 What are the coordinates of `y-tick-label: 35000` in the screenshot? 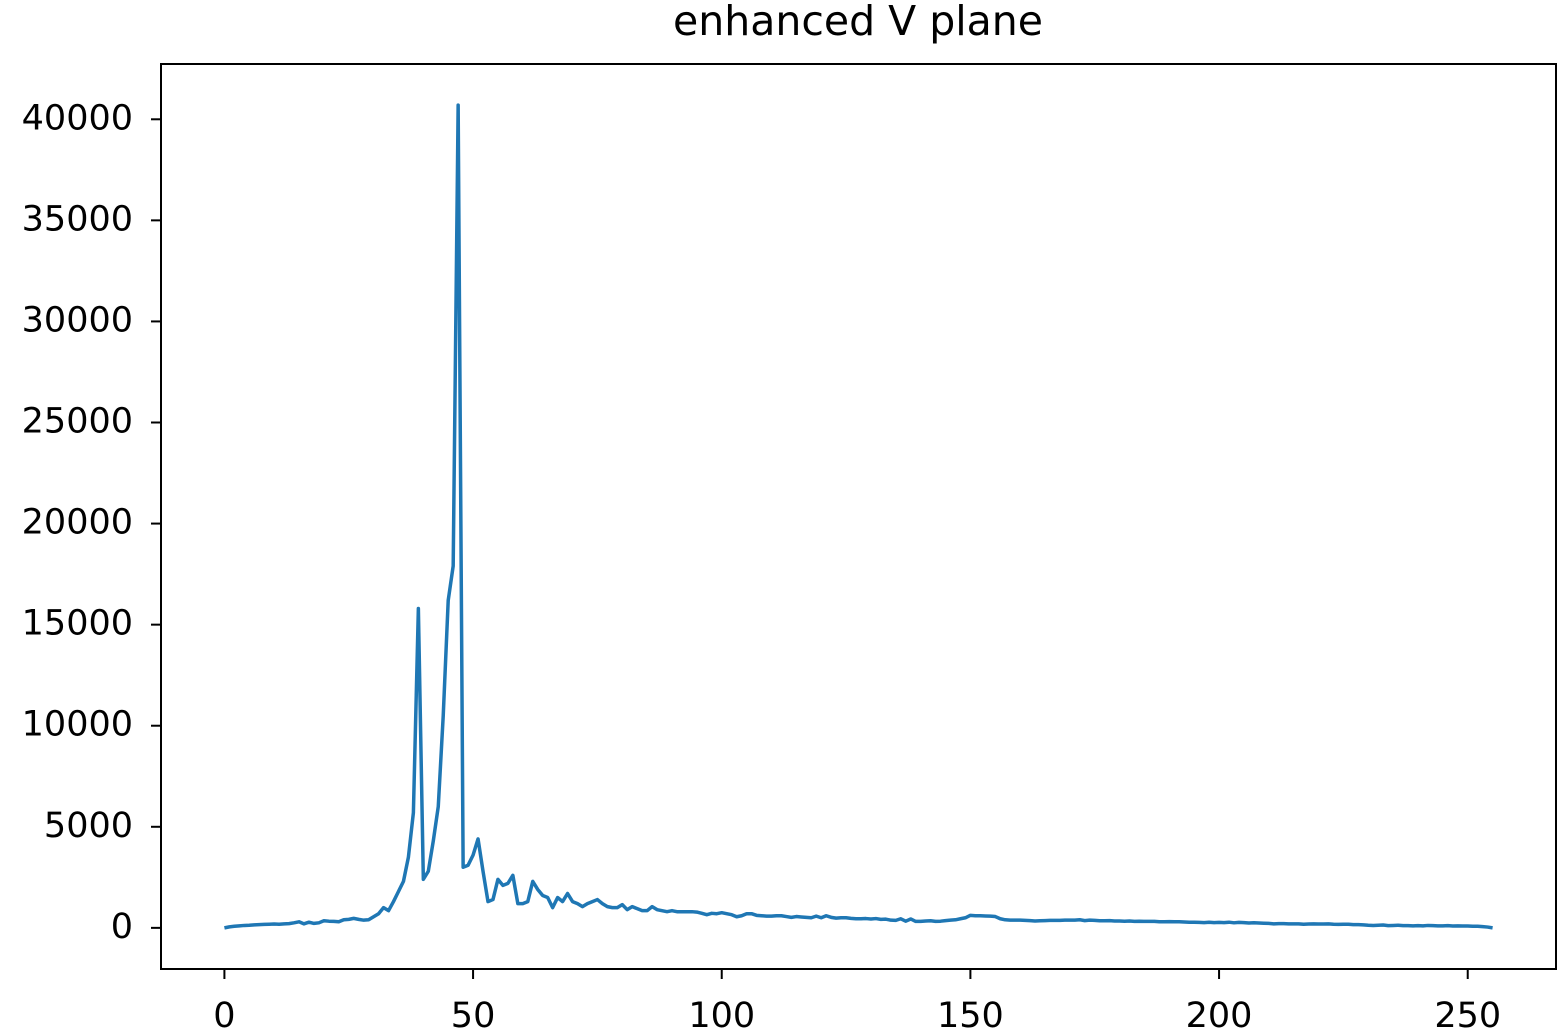 It's located at (77, 219).